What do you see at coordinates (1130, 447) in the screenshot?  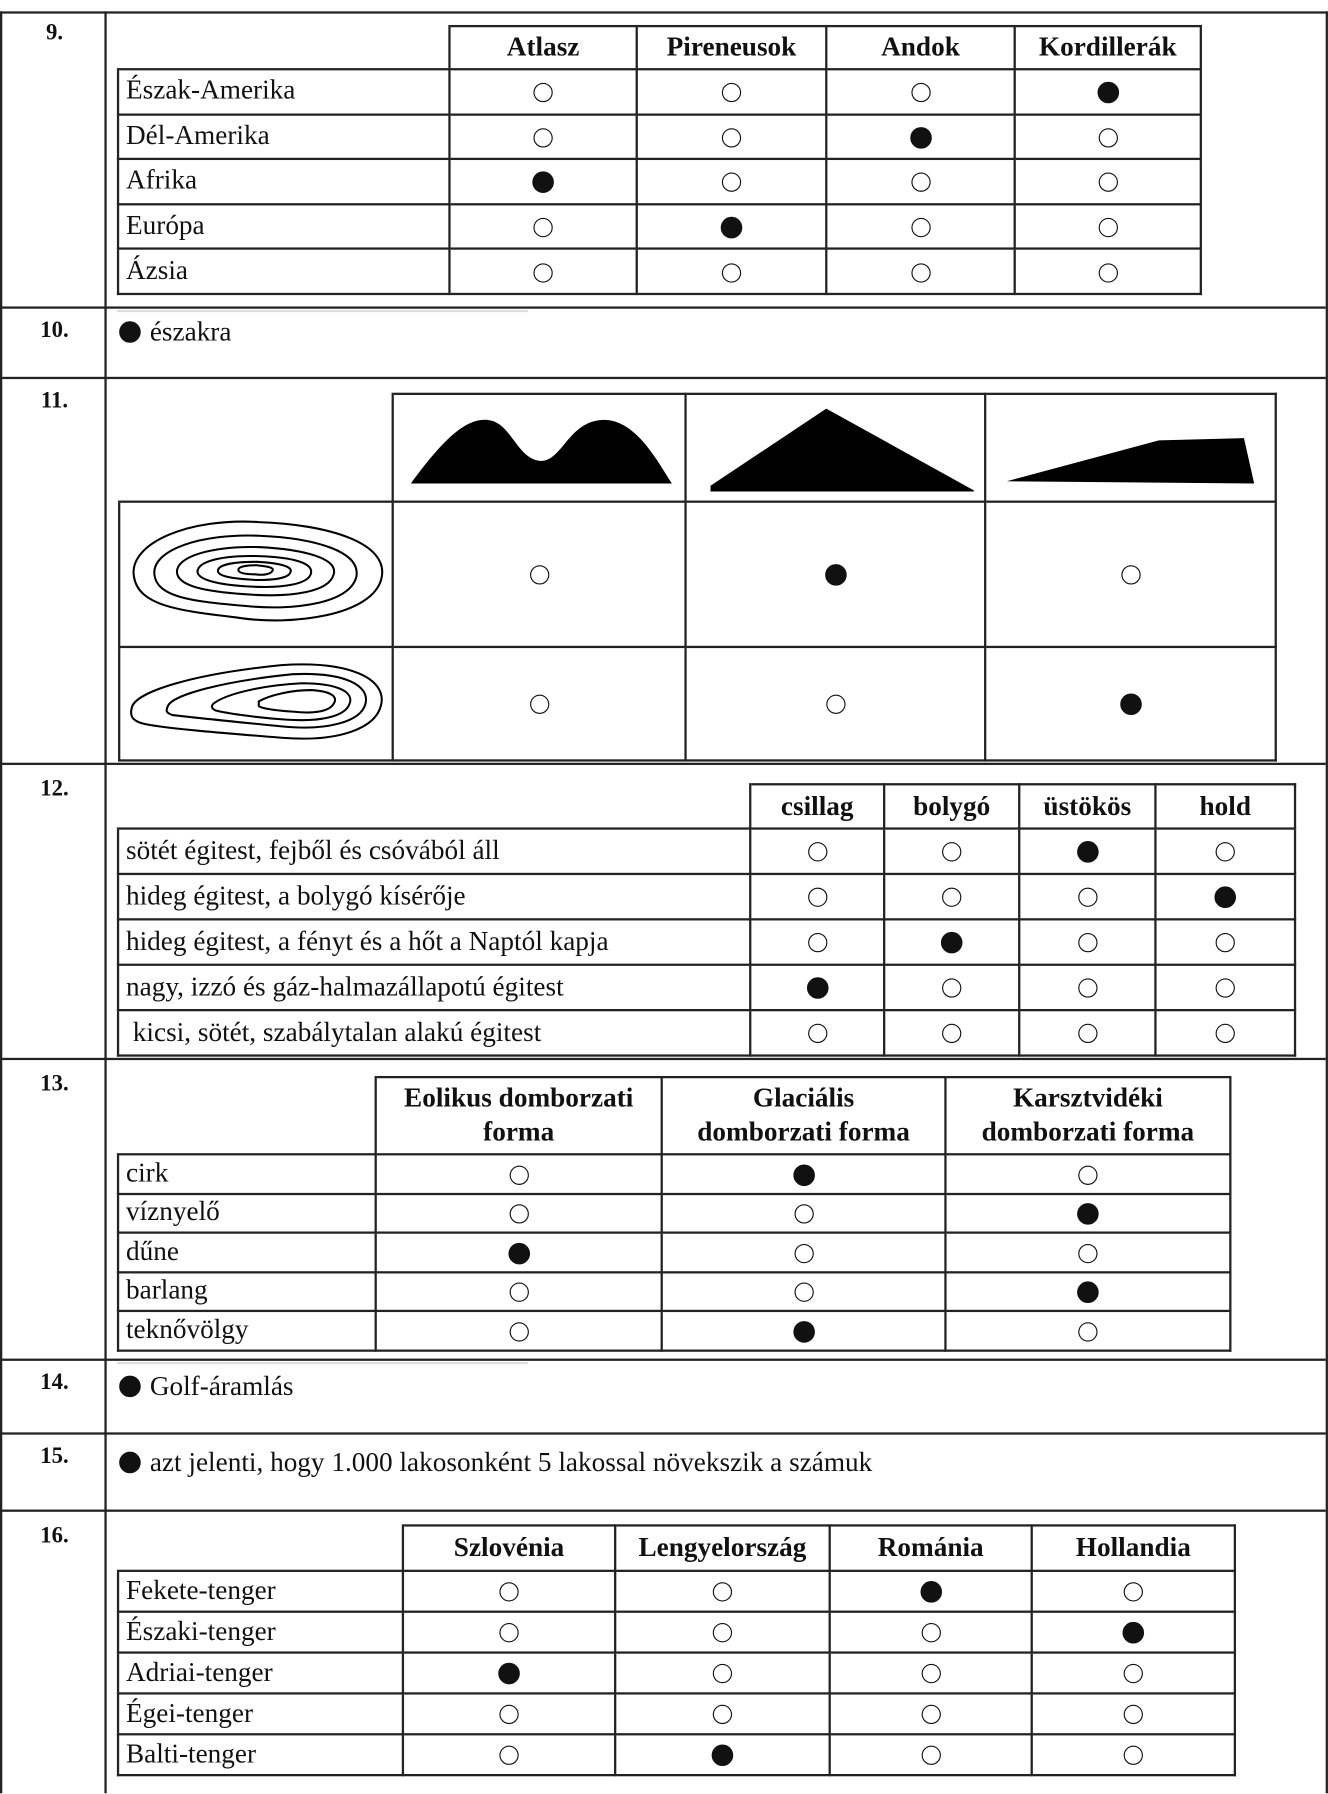 I see `profile-image` at bounding box center [1130, 447].